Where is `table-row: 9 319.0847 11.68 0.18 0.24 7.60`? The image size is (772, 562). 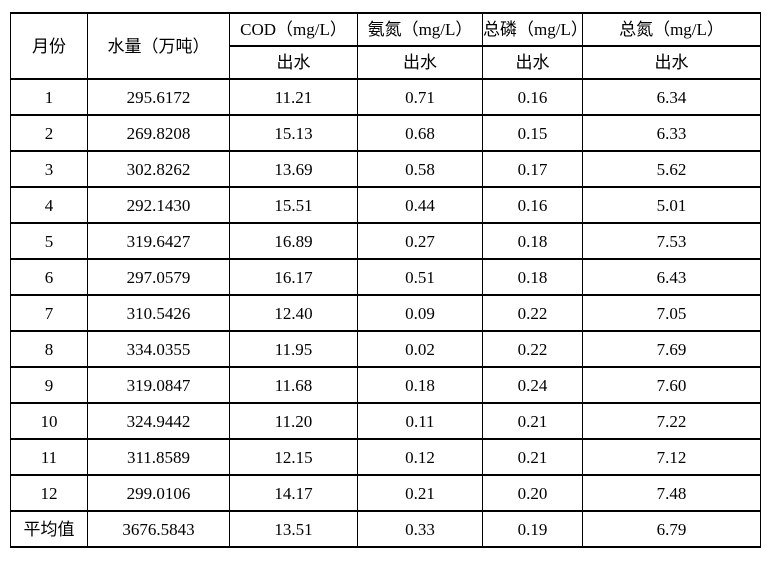
table-row: 9 319.0847 11.68 0.18 0.24 7.60 is located at coordinates (385, 385).